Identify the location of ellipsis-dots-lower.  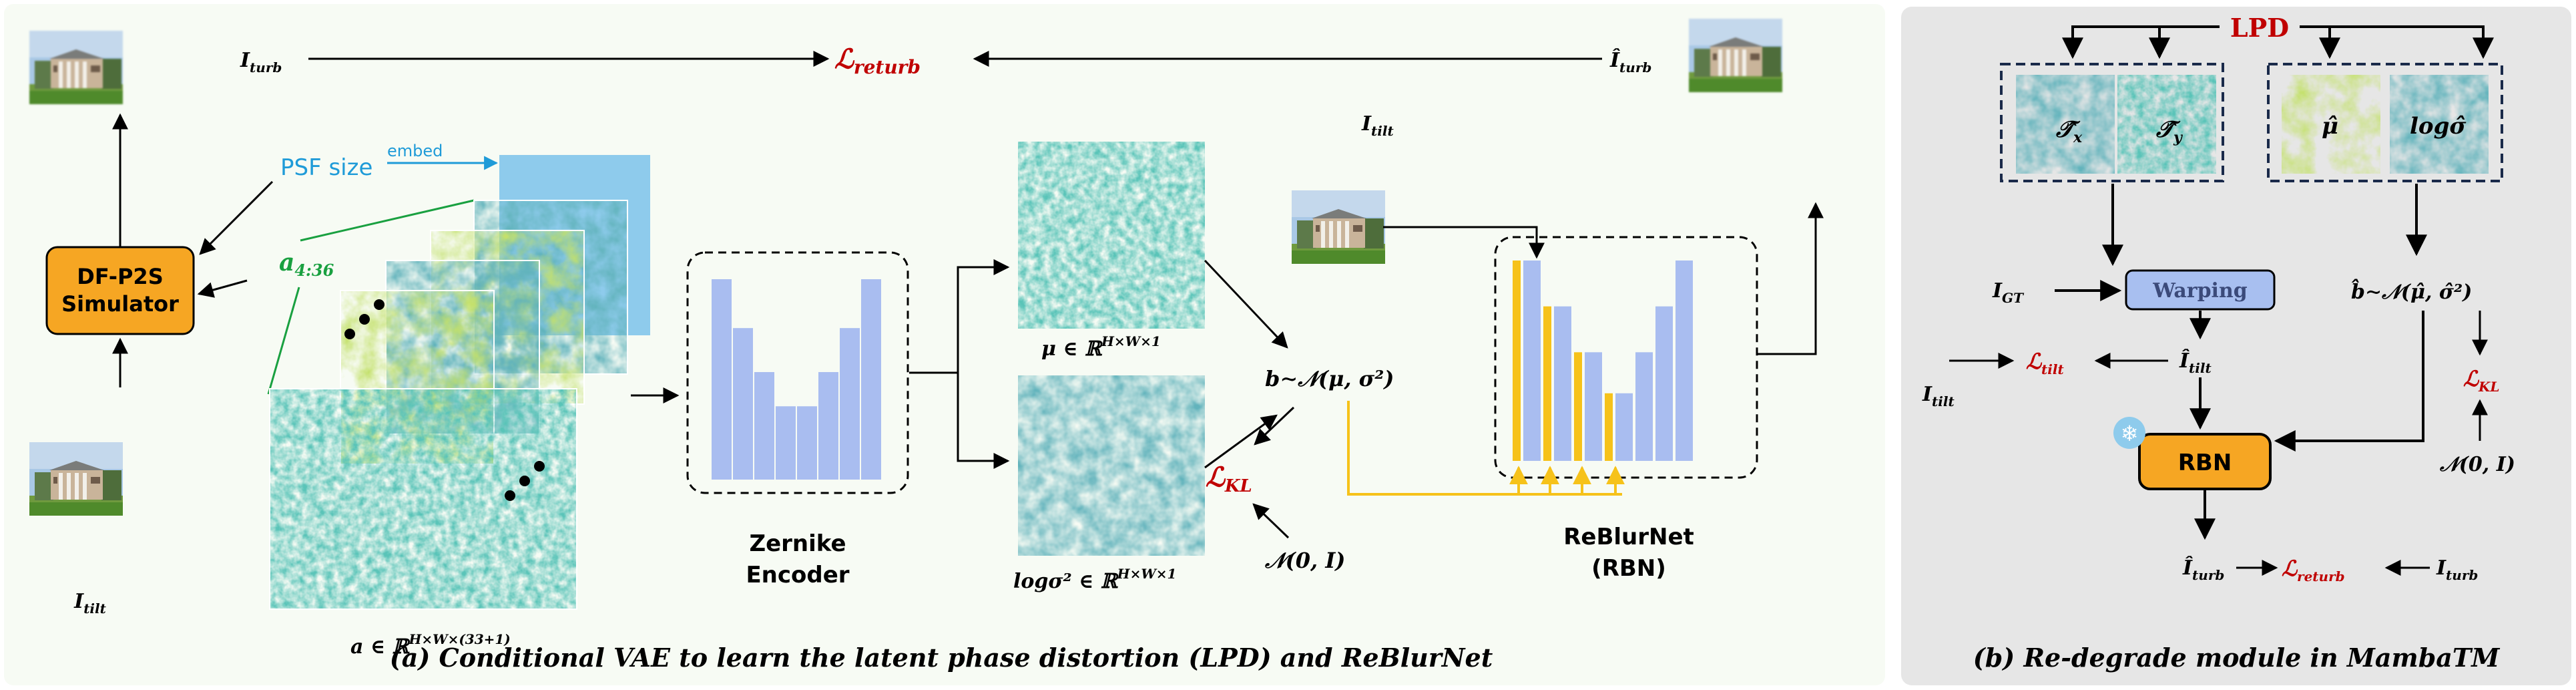
(525, 481).